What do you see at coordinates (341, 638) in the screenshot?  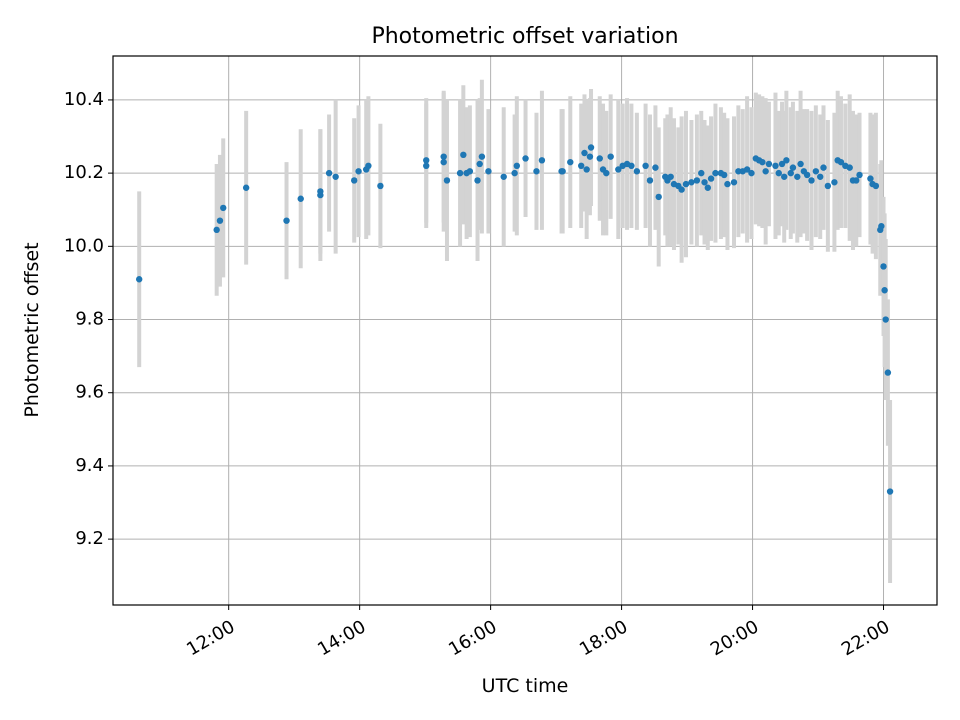 I see `x-tick-label: 14:00` at bounding box center [341, 638].